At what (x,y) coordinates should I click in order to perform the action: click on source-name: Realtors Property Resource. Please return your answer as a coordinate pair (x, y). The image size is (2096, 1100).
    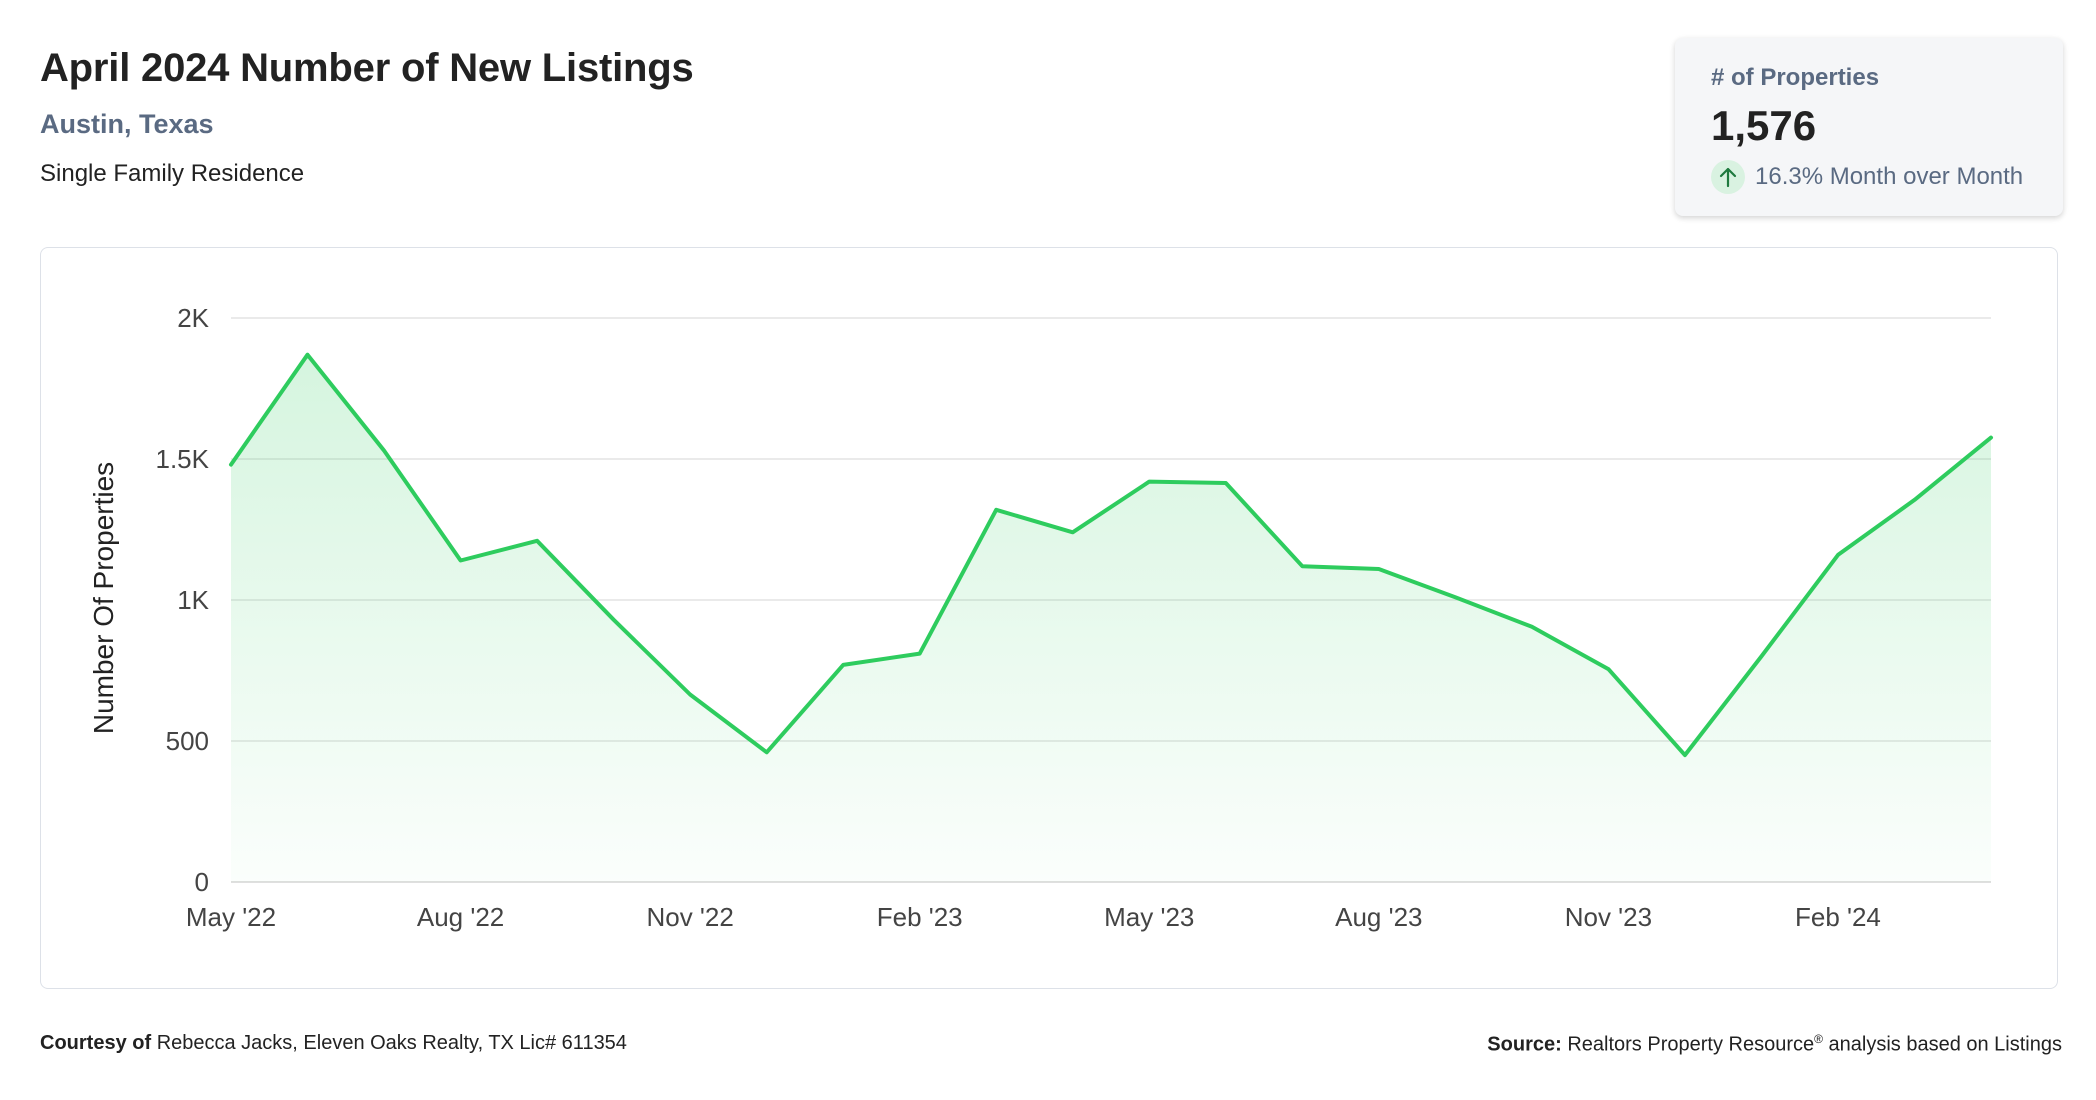
    Looking at the image, I should click on (1691, 1044).